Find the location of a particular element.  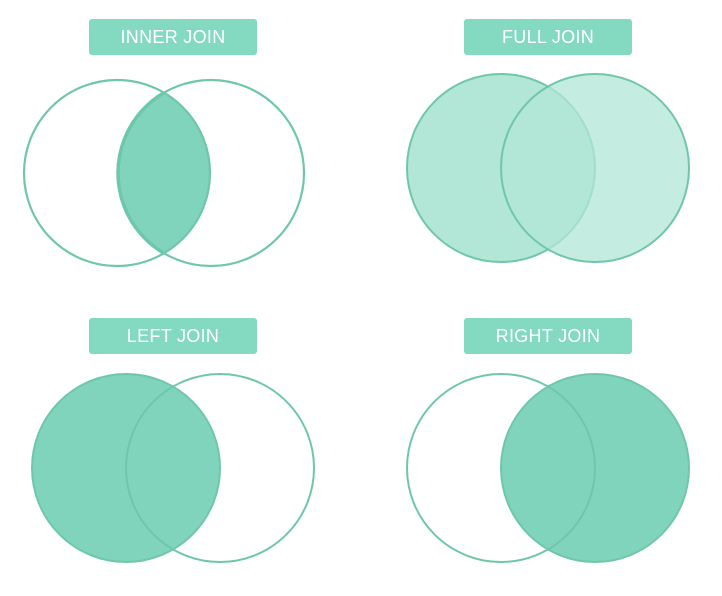

right-join-diagram is located at coordinates (548, 468).